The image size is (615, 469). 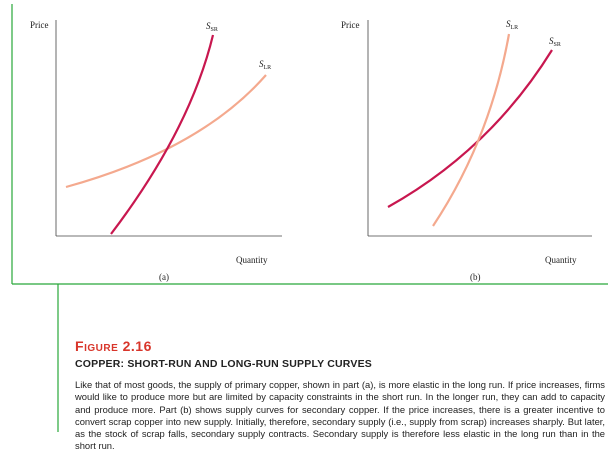 I want to click on panel-a-long-run-supply-curve, so click(x=166, y=131).